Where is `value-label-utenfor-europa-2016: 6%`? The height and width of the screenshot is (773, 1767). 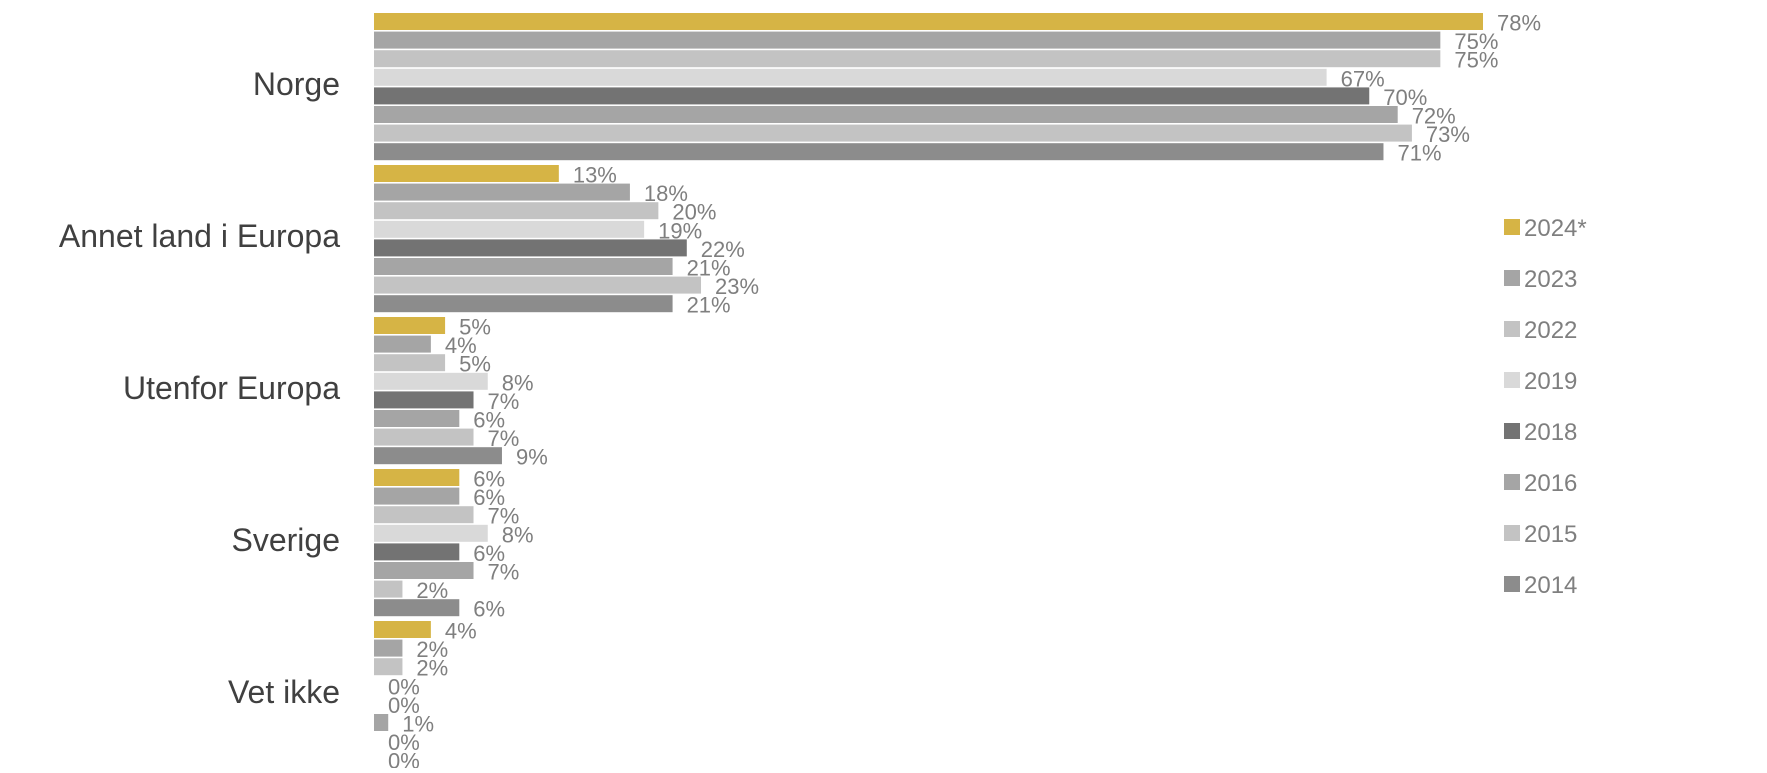
value-label-utenfor-europa-2016: 6% is located at coordinates (489, 420).